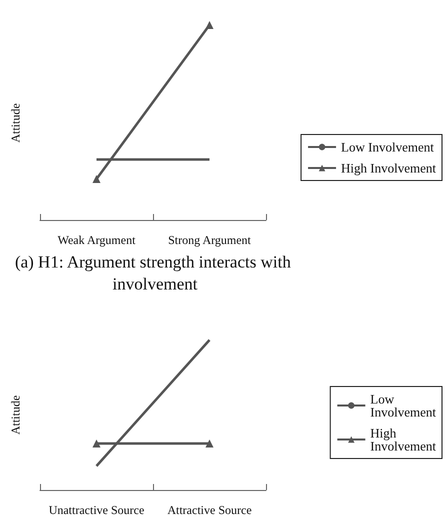 Image resolution: width=446 pixels, height=530 pixels. I want to click on text: (a) H1: Argument strength interacts with involvement, so click(155, 273).